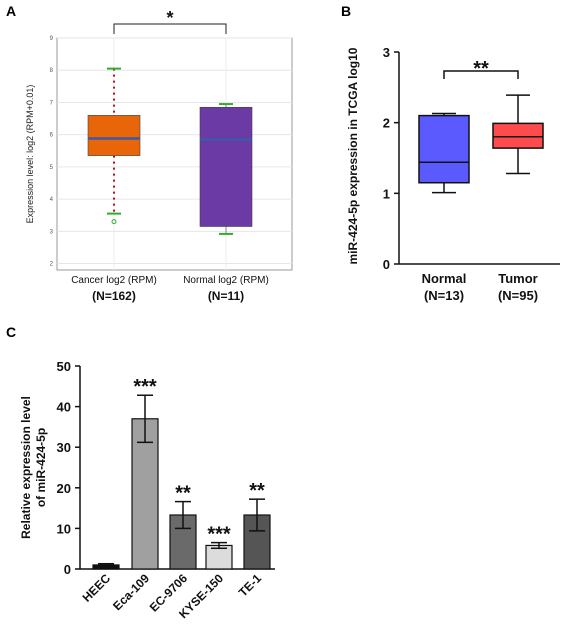 The height and width of the screenshot is (632, 573). What do you see at coordinates (52, 200) in the screenshot?
I see `tick-label-y-a: 4` at bounding box center [52, 200].